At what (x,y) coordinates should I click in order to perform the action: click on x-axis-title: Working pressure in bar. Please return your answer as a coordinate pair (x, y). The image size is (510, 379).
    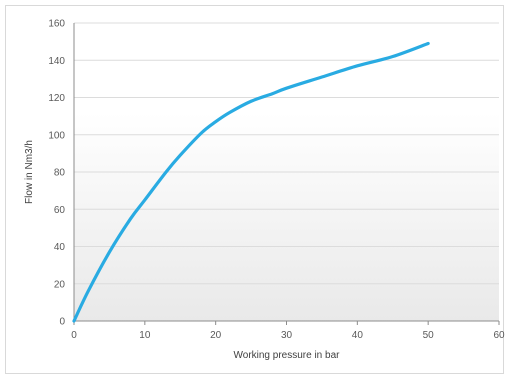
    Looking at the image, I should click on (287, 355).